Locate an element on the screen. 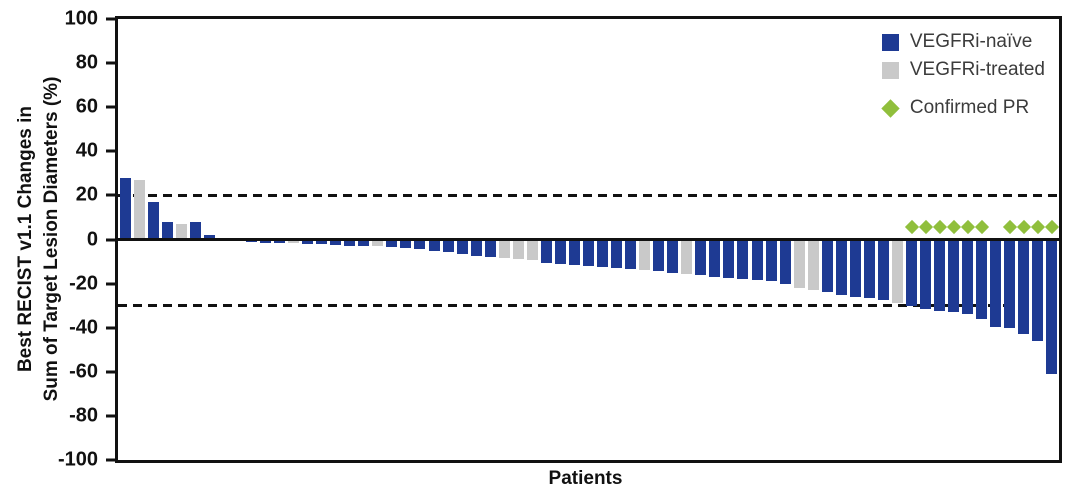 The image size is (1080, 500). legend-label: Confirmed PR is located at coordinates (969, 107).